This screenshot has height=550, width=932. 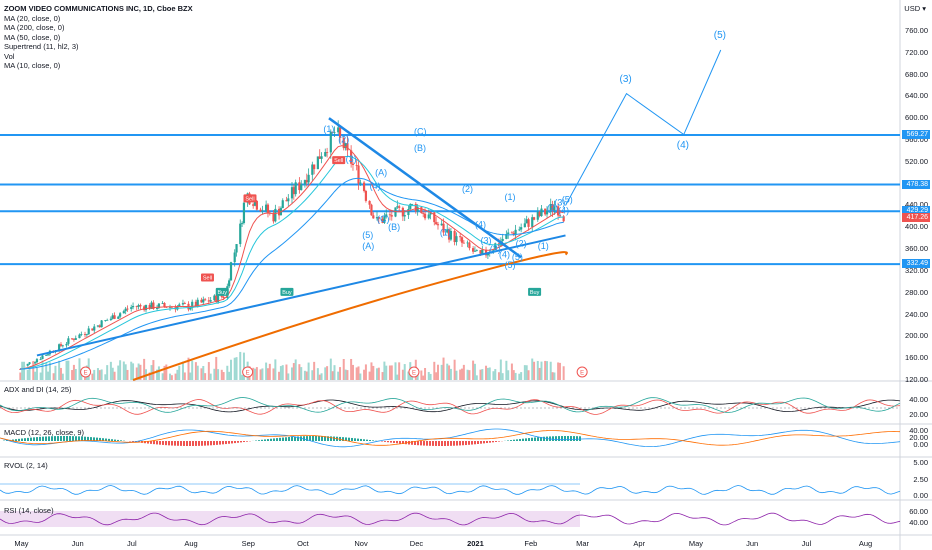 What do you see at coordinates (643, 127) in the screenshot?
I see `wave-projection-line` at bounding box center [643, 127].